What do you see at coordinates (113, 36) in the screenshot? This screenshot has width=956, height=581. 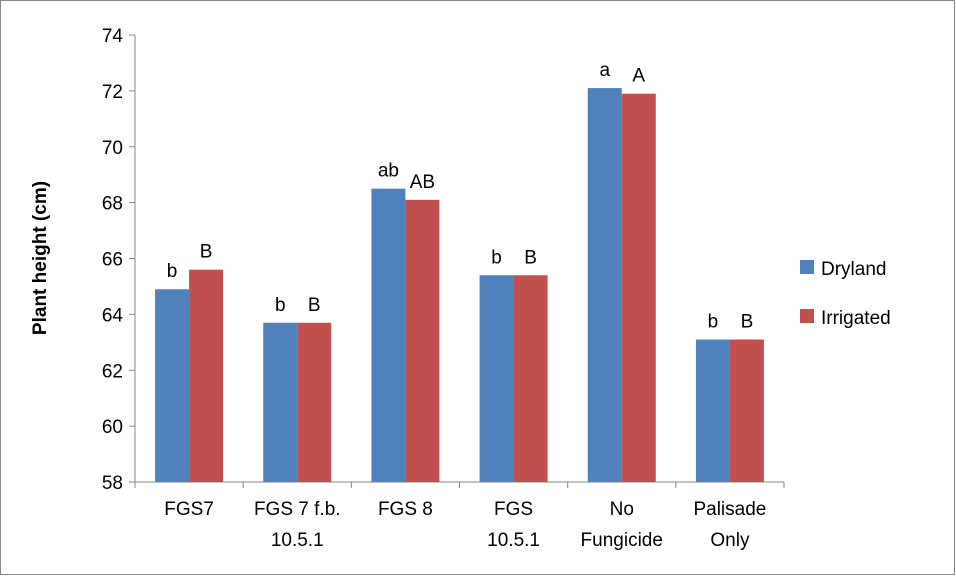 I see `y-tick-label: 74` at bounding box center [113, 36].